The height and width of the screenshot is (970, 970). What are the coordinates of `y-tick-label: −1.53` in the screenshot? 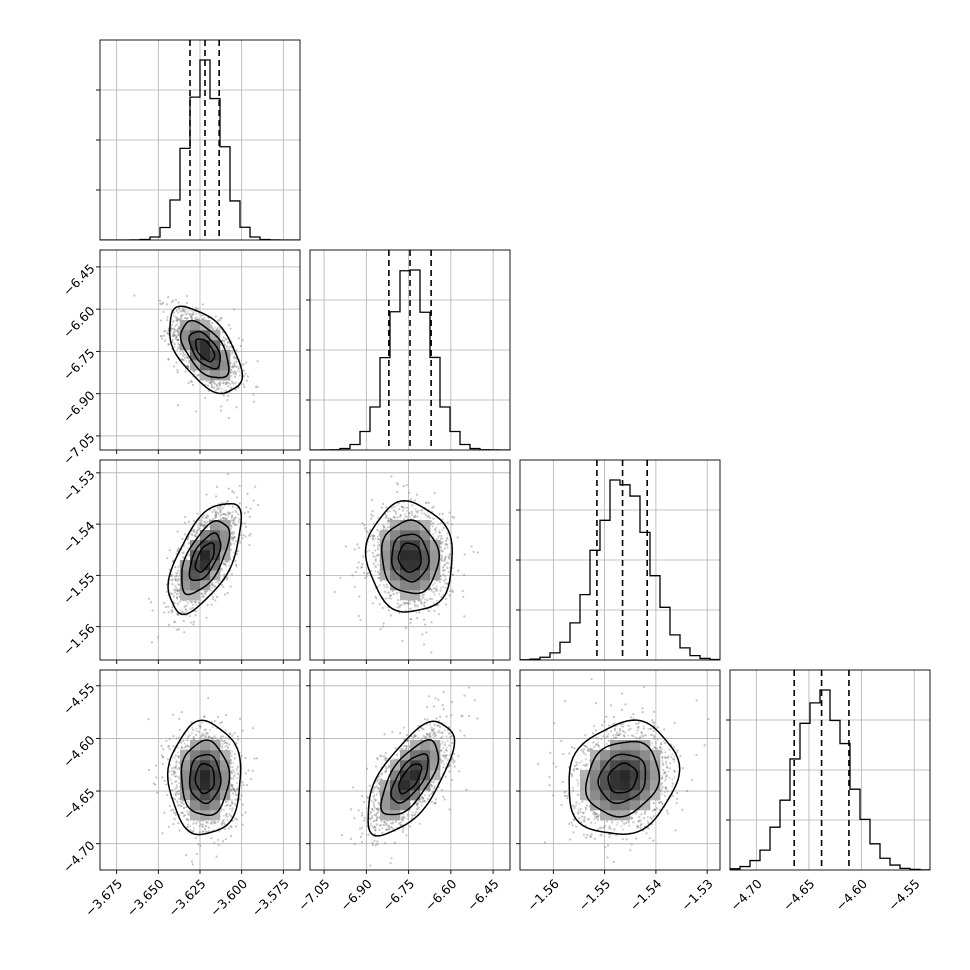 It's located at (79, 486).